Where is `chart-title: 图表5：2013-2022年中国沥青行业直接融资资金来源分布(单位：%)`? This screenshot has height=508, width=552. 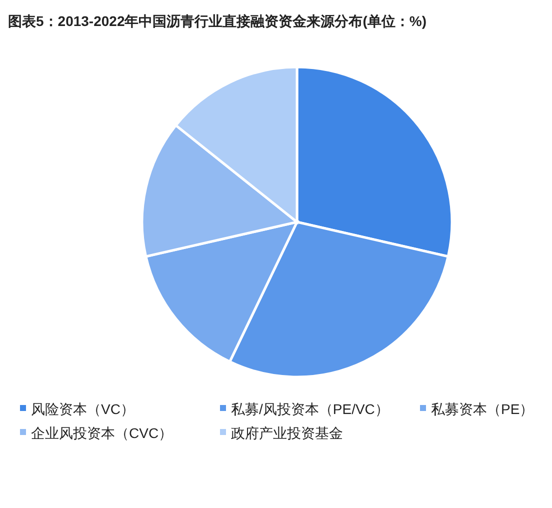
chart-title: 图表5：2013-2022年中国沥青行业直接融资资金来源分布(单位：%) is located at coordinates (217, 21).